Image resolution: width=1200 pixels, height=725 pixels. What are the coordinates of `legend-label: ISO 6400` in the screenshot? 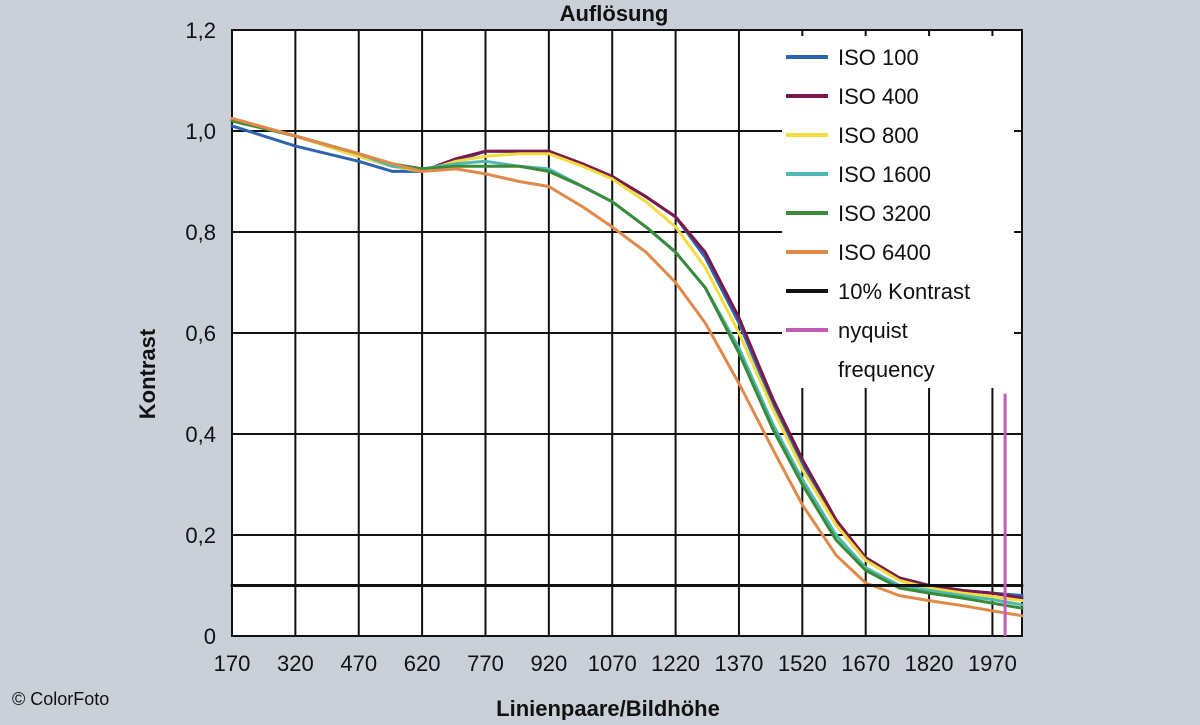 It's located at (884, 252).